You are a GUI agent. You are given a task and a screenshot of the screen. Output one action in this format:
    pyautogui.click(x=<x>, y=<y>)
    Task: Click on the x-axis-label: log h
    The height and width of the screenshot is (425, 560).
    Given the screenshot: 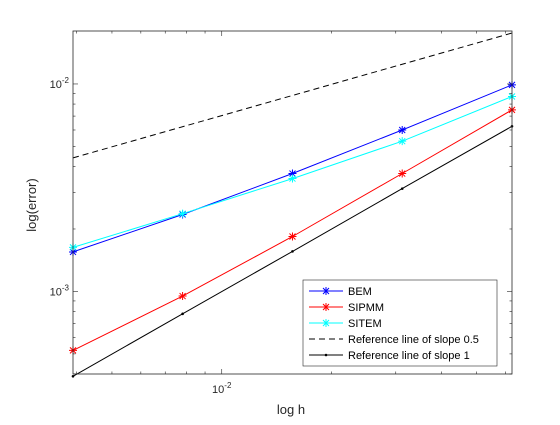 What is the action you would take?
    pyautogui.click(x=291, y=409)
    